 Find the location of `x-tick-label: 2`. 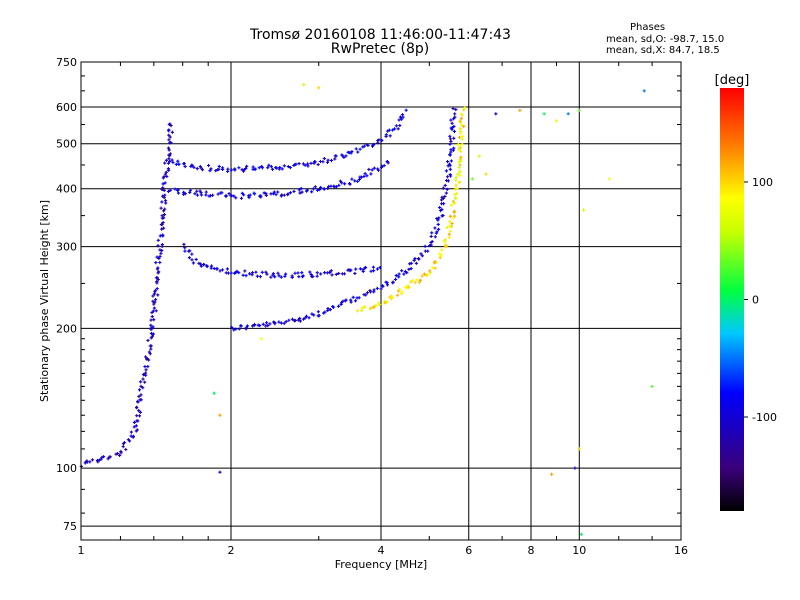

x-tick-label: 2 is located at coordinates (231, 550).